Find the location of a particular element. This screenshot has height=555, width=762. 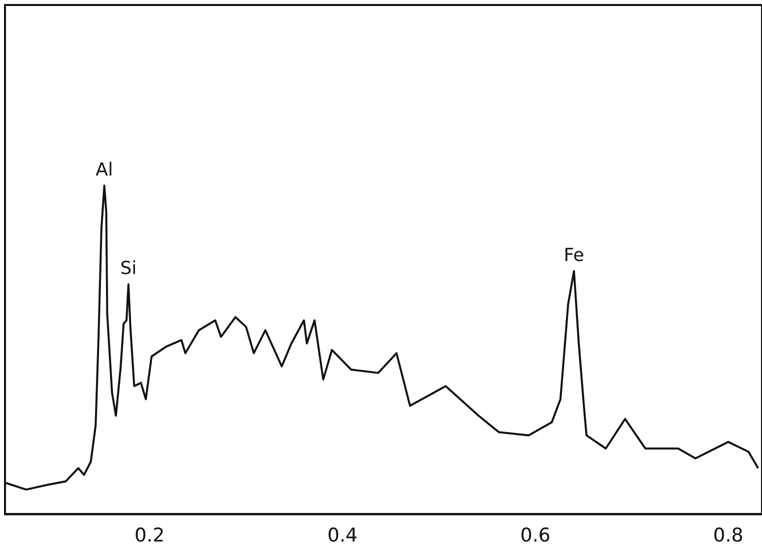

x-tick-label: 0.8 is located at coordinates (728, 535).